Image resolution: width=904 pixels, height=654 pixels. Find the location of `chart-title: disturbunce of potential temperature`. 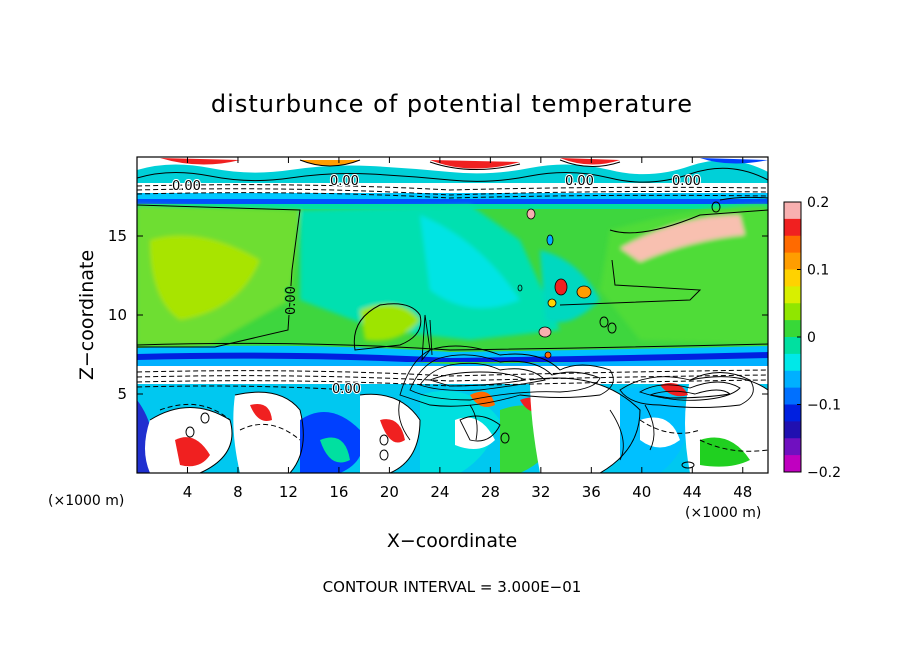

chart-title: disturbunce of potential temperature is located at coordinates (452, 104).